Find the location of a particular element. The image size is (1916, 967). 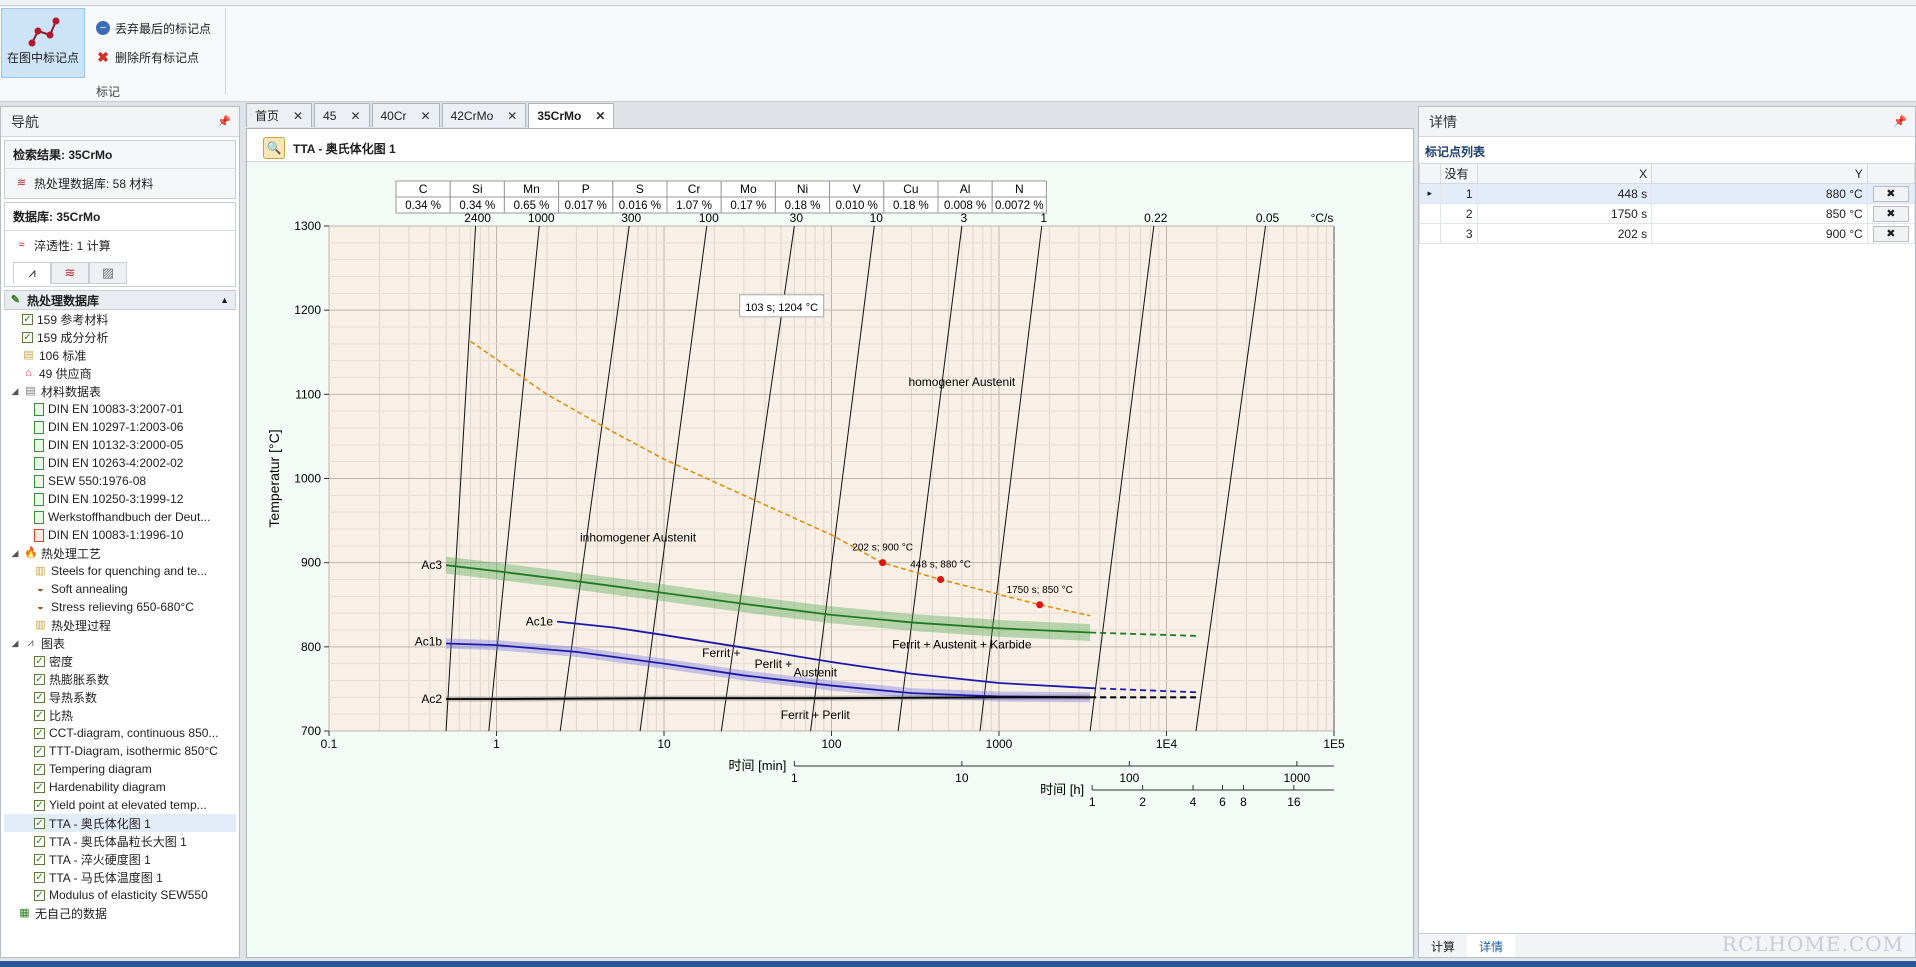

tree-item: ◒ Soft annealing is located at coordinates (120, 589).